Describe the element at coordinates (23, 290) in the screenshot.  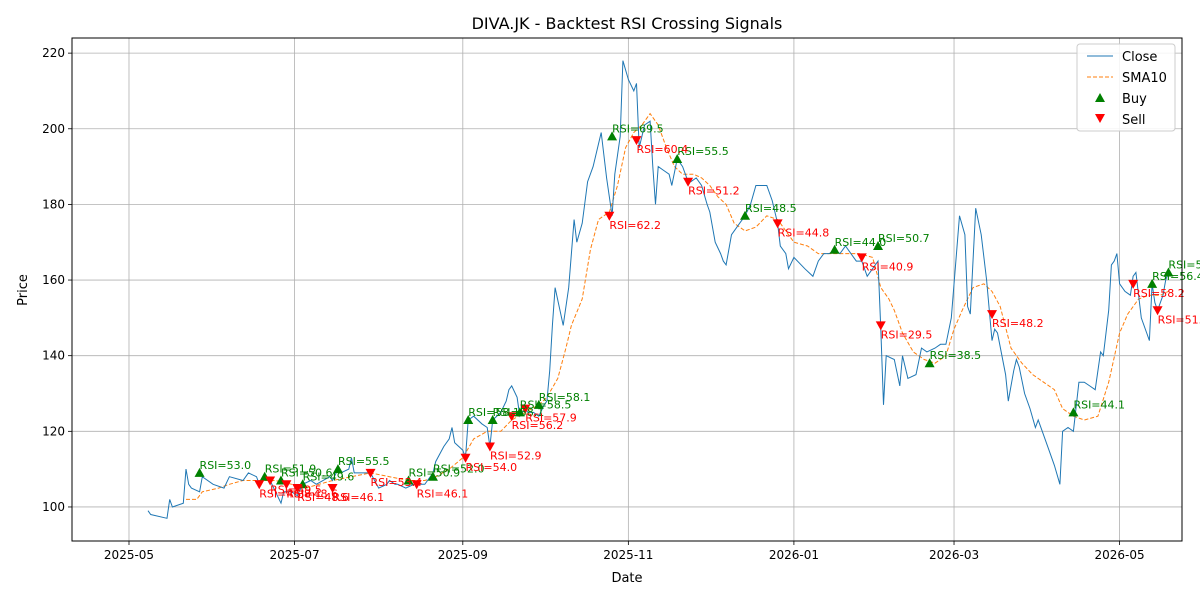
I see `y-axis-label: Price` at that location.